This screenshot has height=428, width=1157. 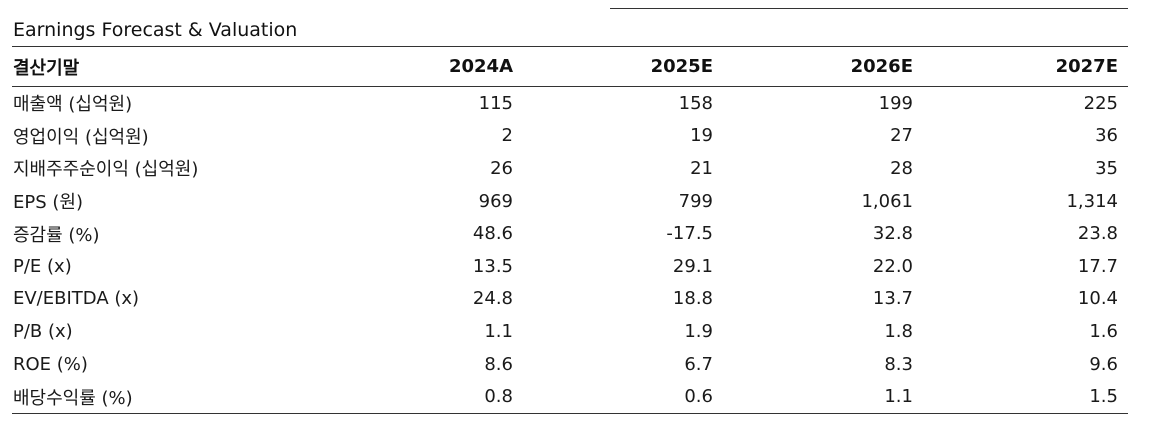 What do you see at coordinates (570, 299) in the screenshot?
I see `table-row: EV/EBITDA (x) 24.8 18.8 13.7 10.4` at bounding box center [570, 299].